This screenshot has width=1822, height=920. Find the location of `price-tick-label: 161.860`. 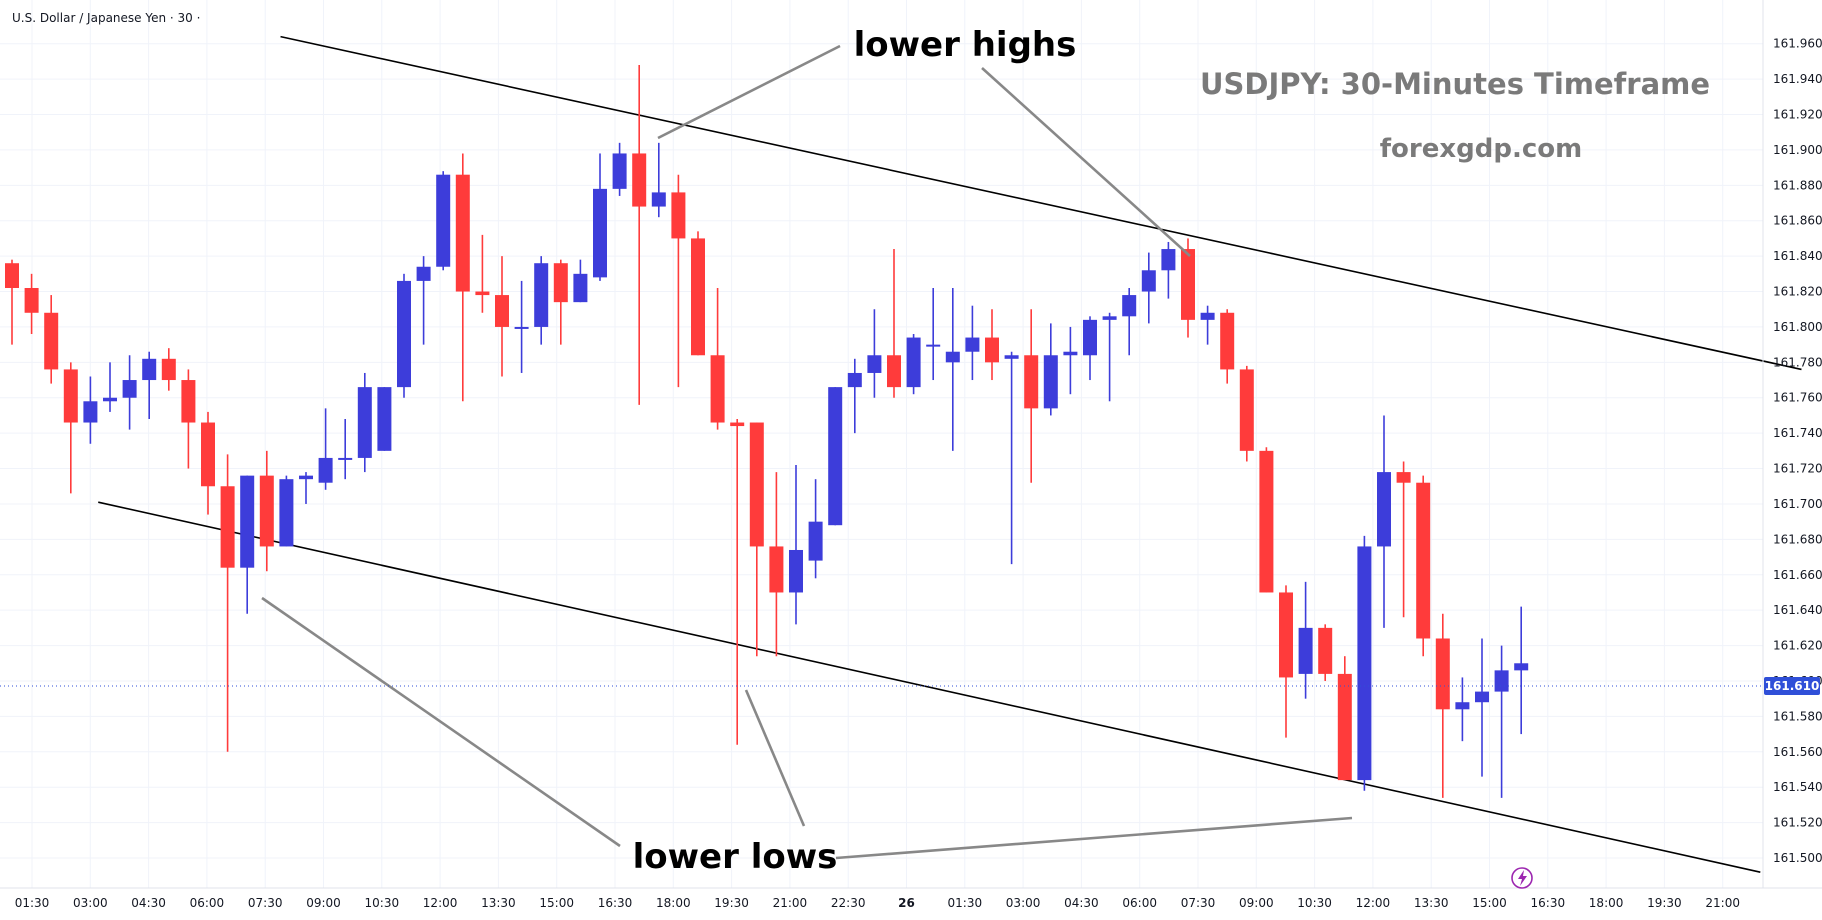

price-tick-label: 161.860 is located at coordinates (1797, 221).